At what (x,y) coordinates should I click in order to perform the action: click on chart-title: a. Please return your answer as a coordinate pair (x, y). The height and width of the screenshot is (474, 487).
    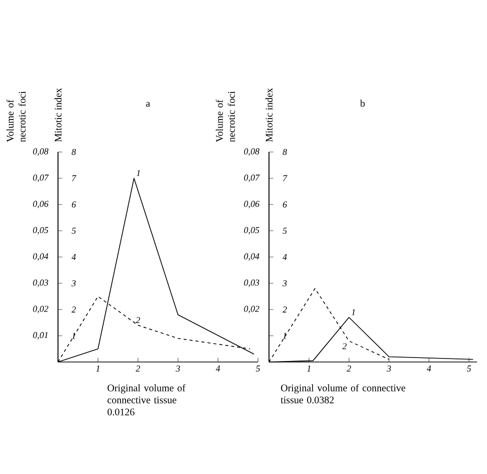
    Looking at the image, I should click on (148, 104).